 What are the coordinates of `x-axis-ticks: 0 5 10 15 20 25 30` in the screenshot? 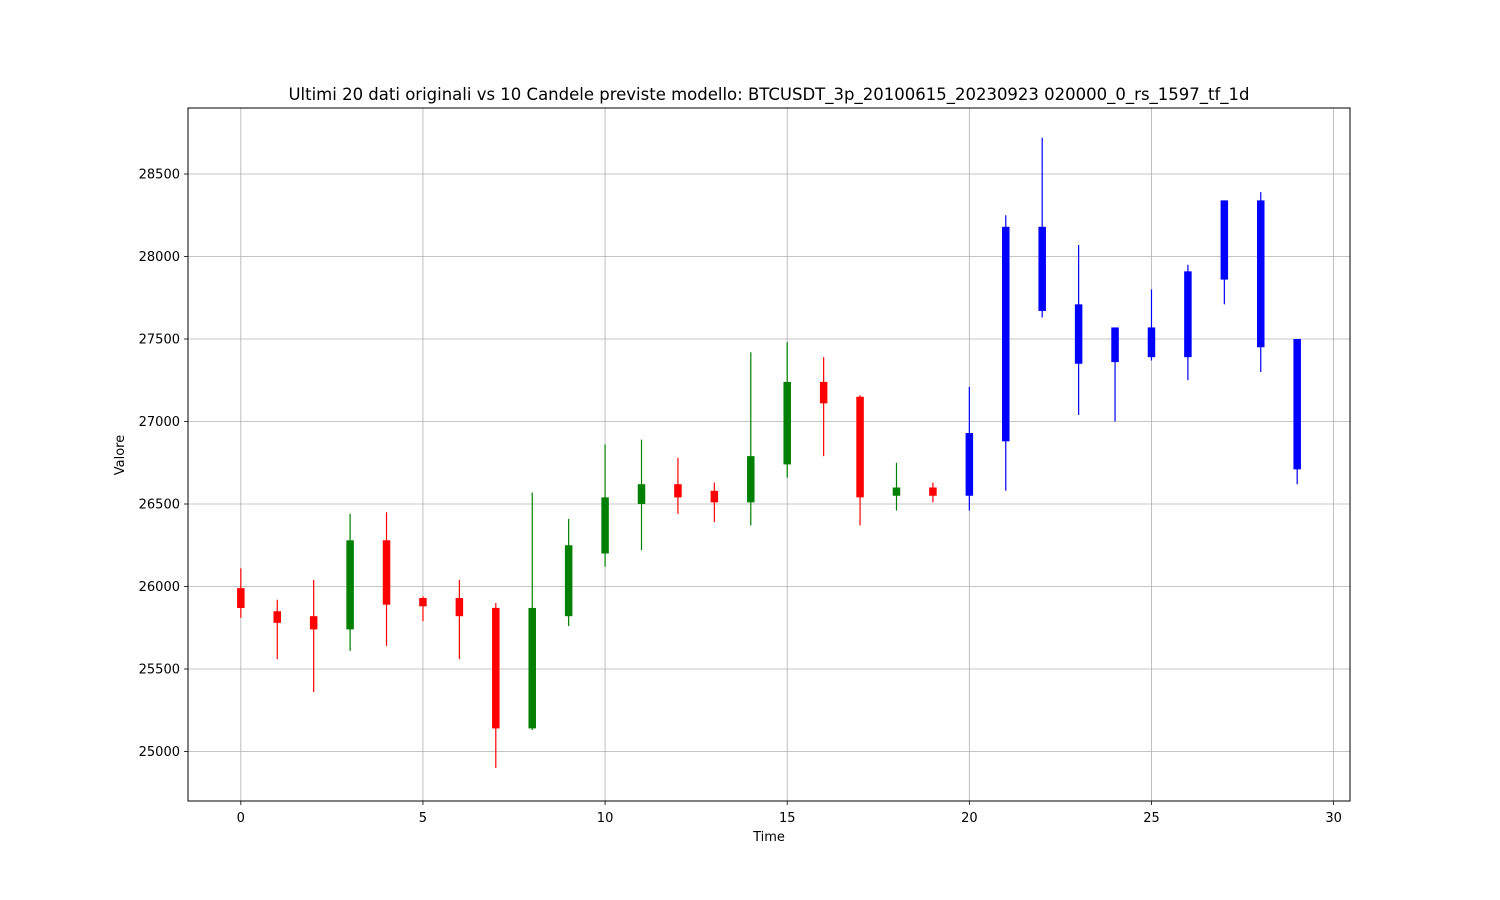 It's located at (789, 813).